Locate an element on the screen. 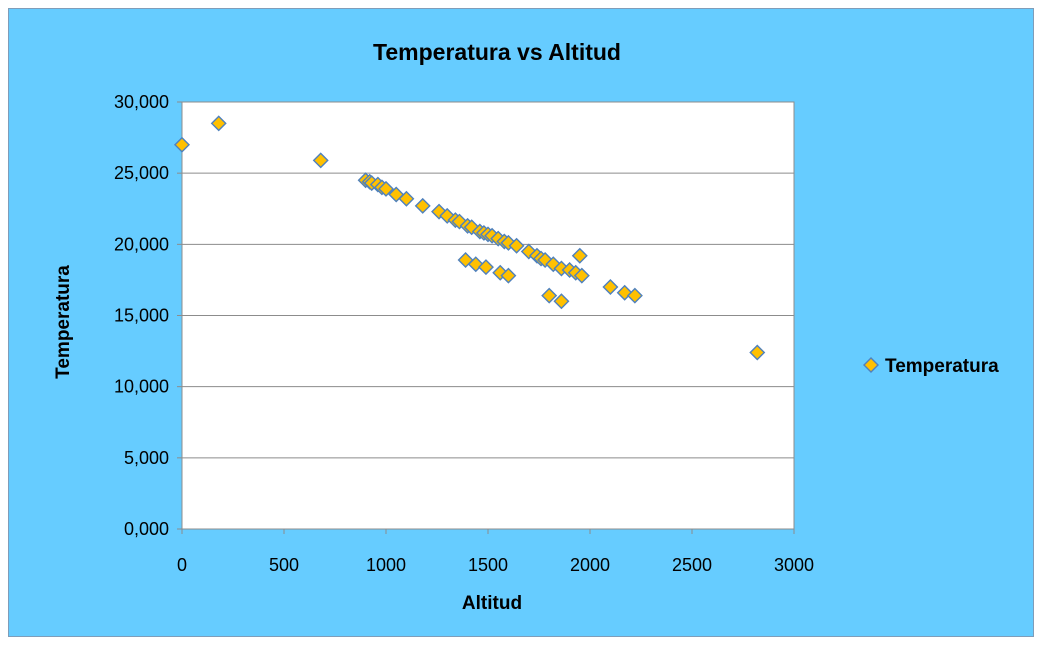 The height and width of the screenshot is (645, 1042). x-tick-label: 3000 is located at coordinates (794, 565).